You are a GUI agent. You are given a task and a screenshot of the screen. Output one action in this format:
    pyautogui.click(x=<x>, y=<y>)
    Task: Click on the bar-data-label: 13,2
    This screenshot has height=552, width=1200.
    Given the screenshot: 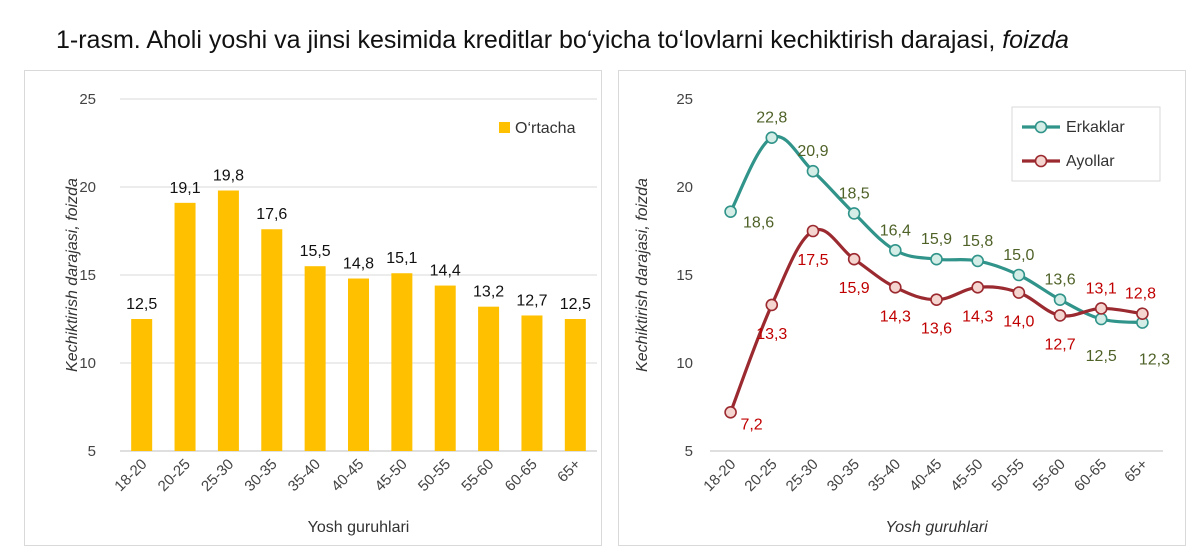 What is the action you would take?
    pyautogui.click(x=488, y=292)
    